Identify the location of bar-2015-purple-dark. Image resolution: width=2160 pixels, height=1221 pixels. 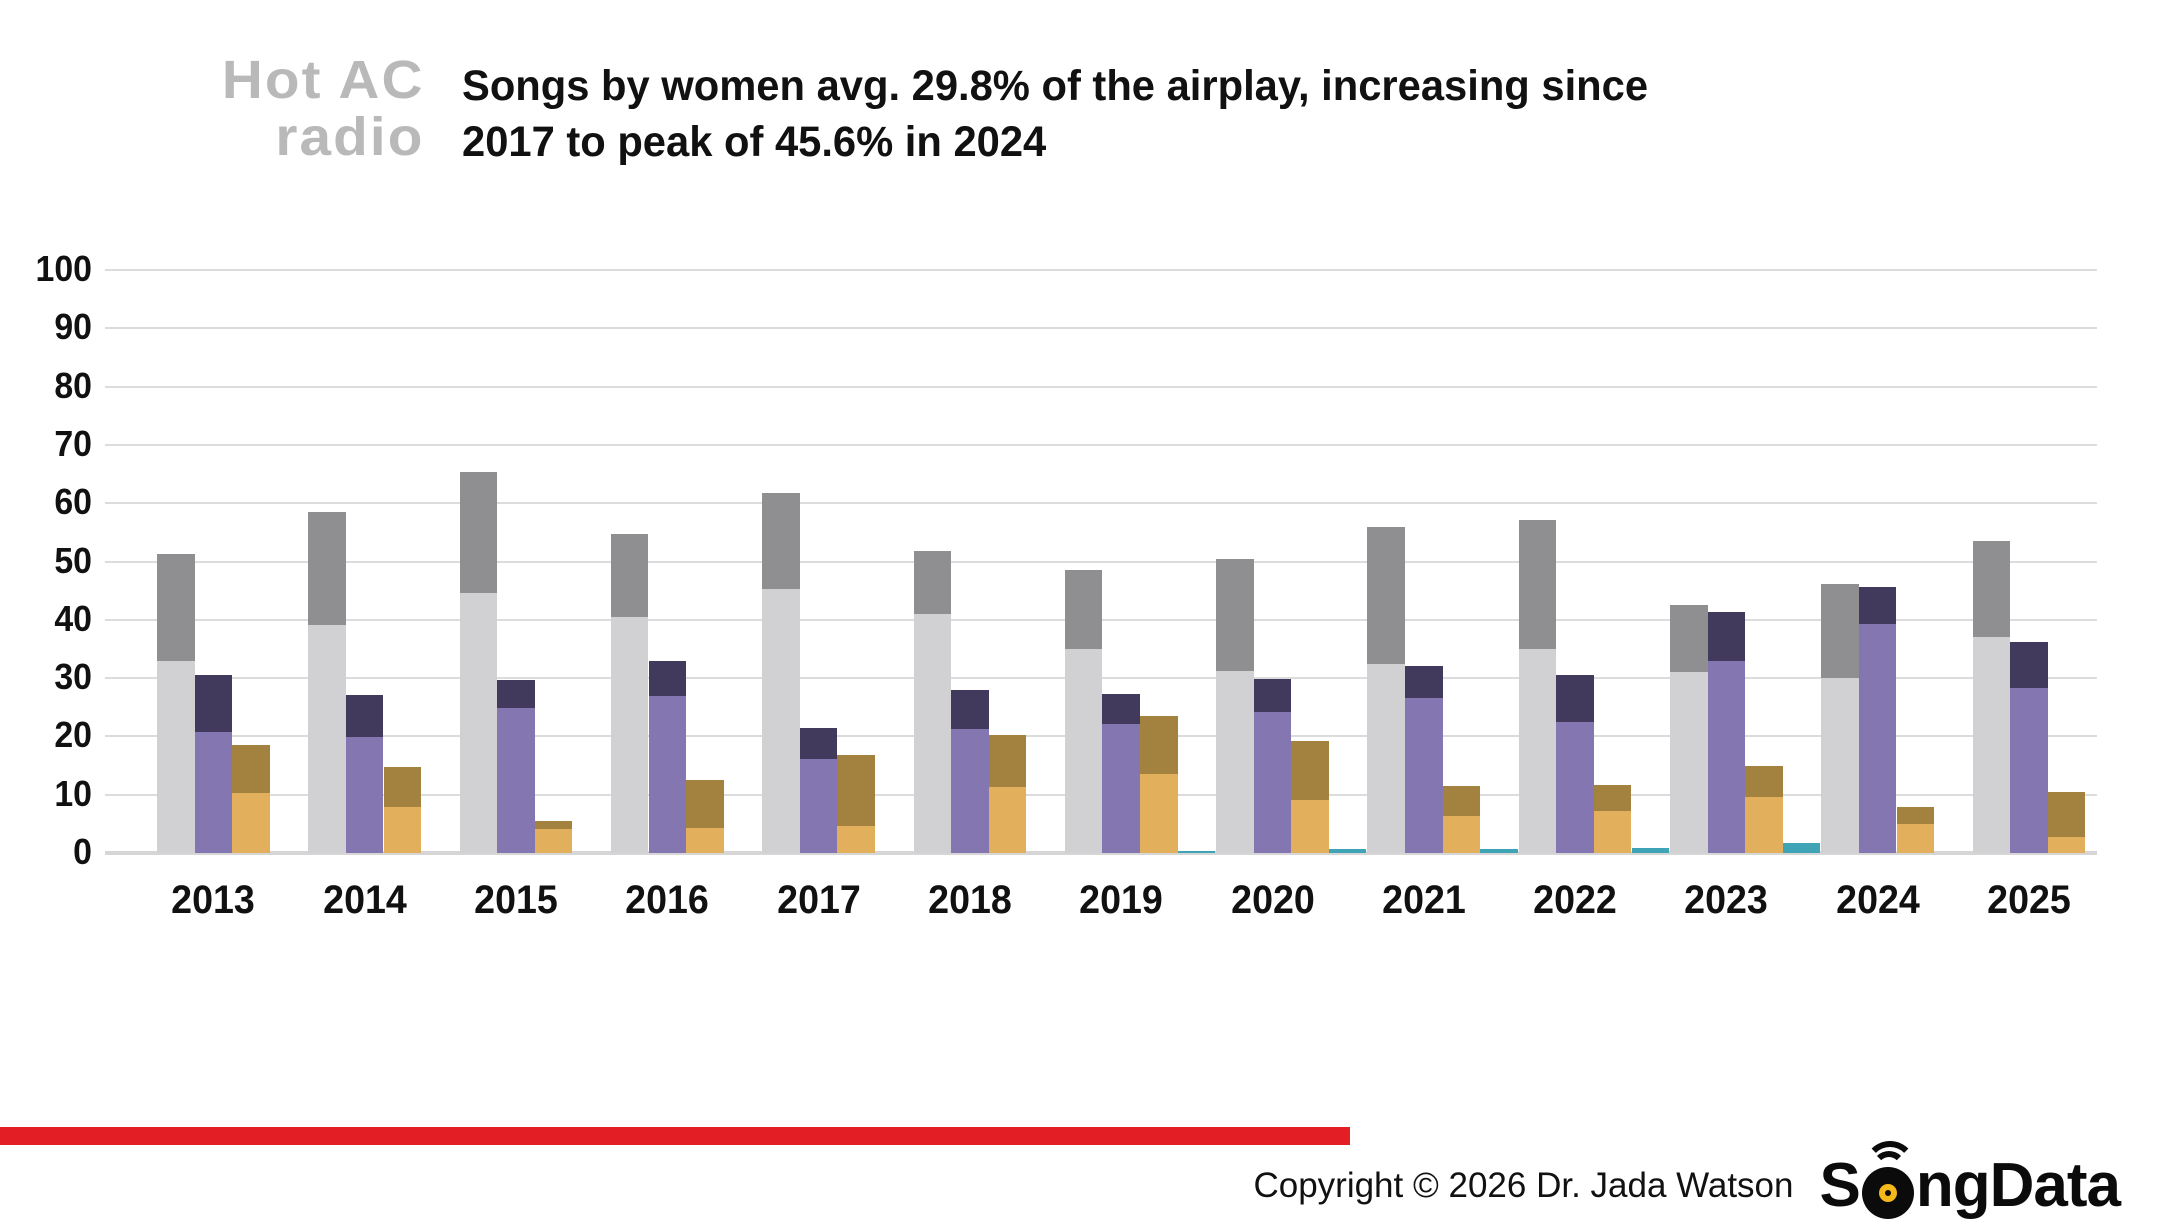
(516, 693).